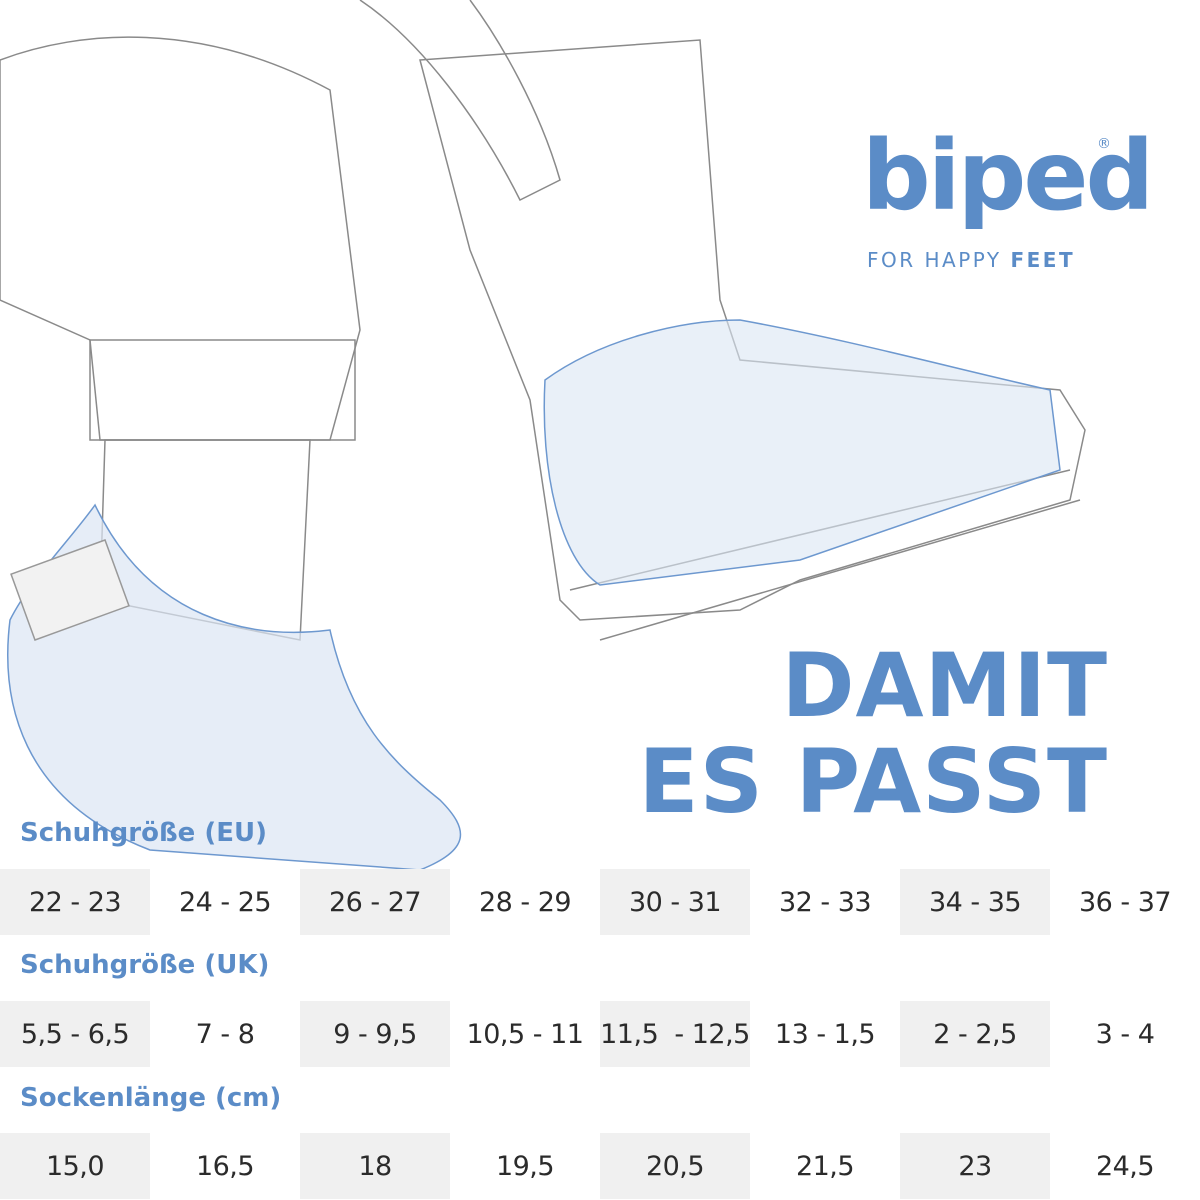  Describe the element at coordinates (143, 833) in the screenshot. I see `section-label: Schuhgröße (EU)` at that location.